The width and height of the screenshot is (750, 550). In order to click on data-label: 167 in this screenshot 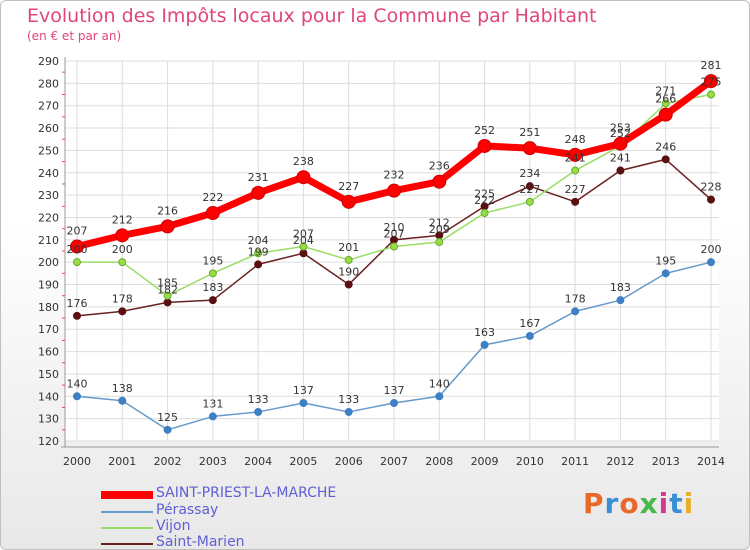, I will do `click(529, 323)`.